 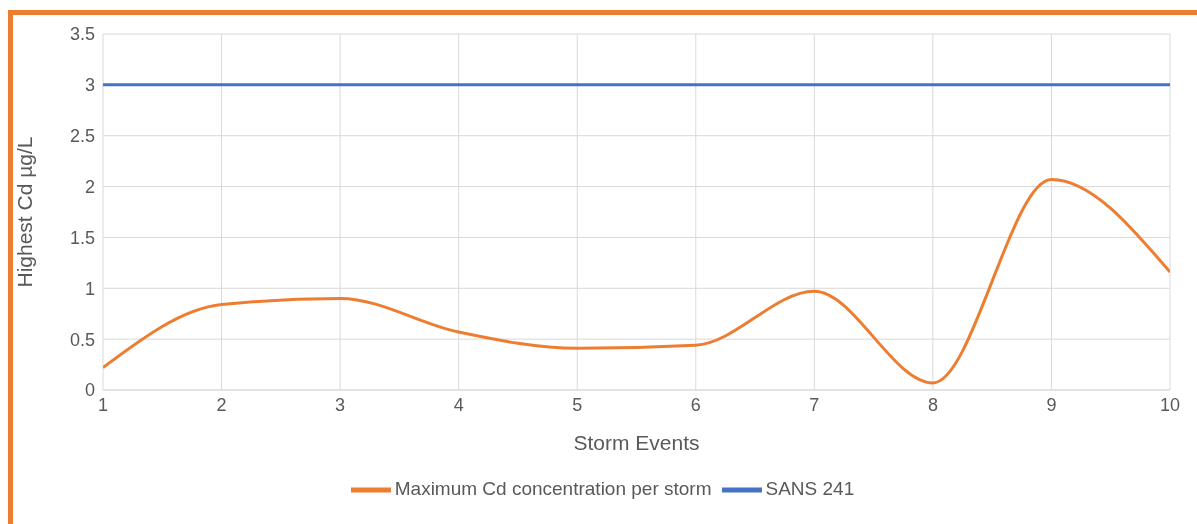 I want to click on y-axis-title: Highest Cd µg/L, so click(x=25, y=212).